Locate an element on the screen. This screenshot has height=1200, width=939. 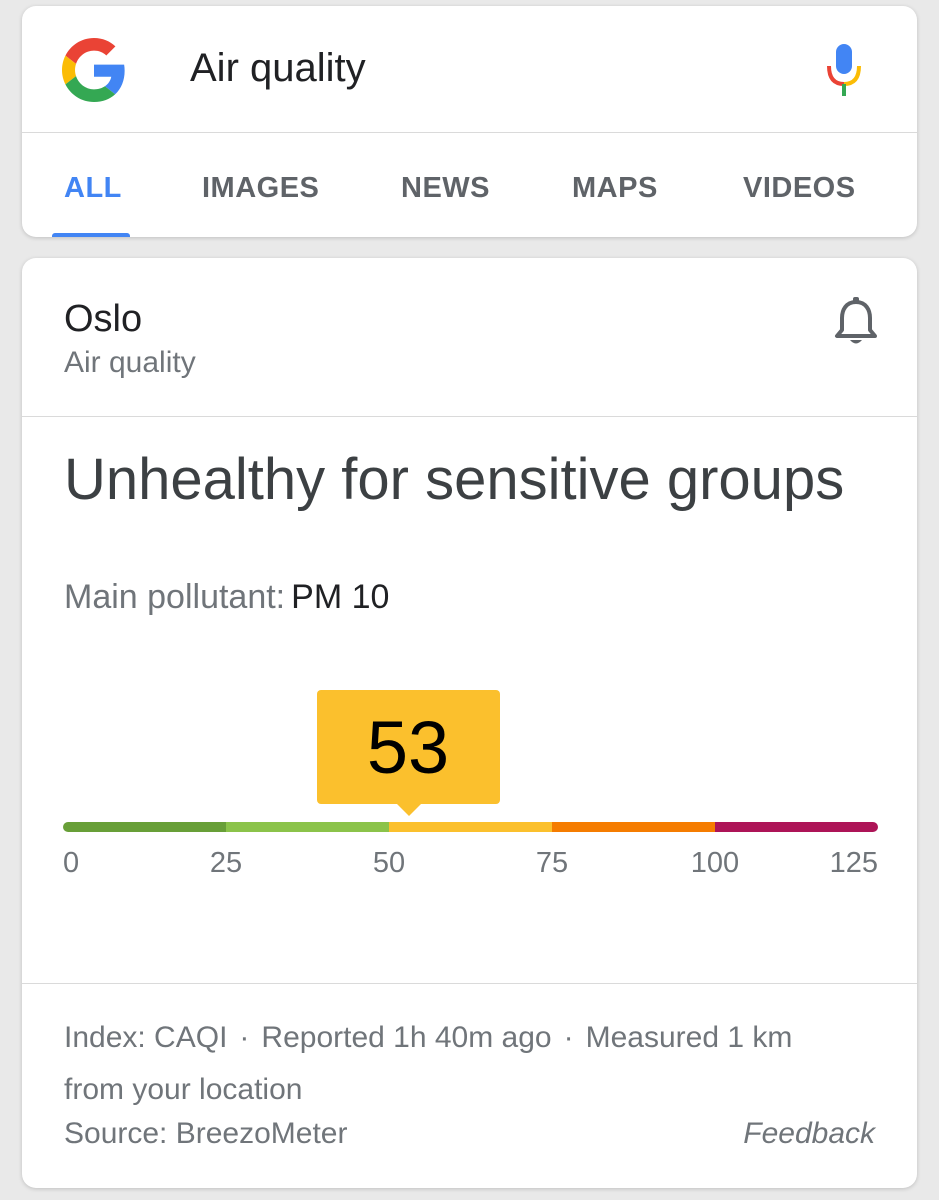
google-logo-icon is located at coordinates (94, 70).